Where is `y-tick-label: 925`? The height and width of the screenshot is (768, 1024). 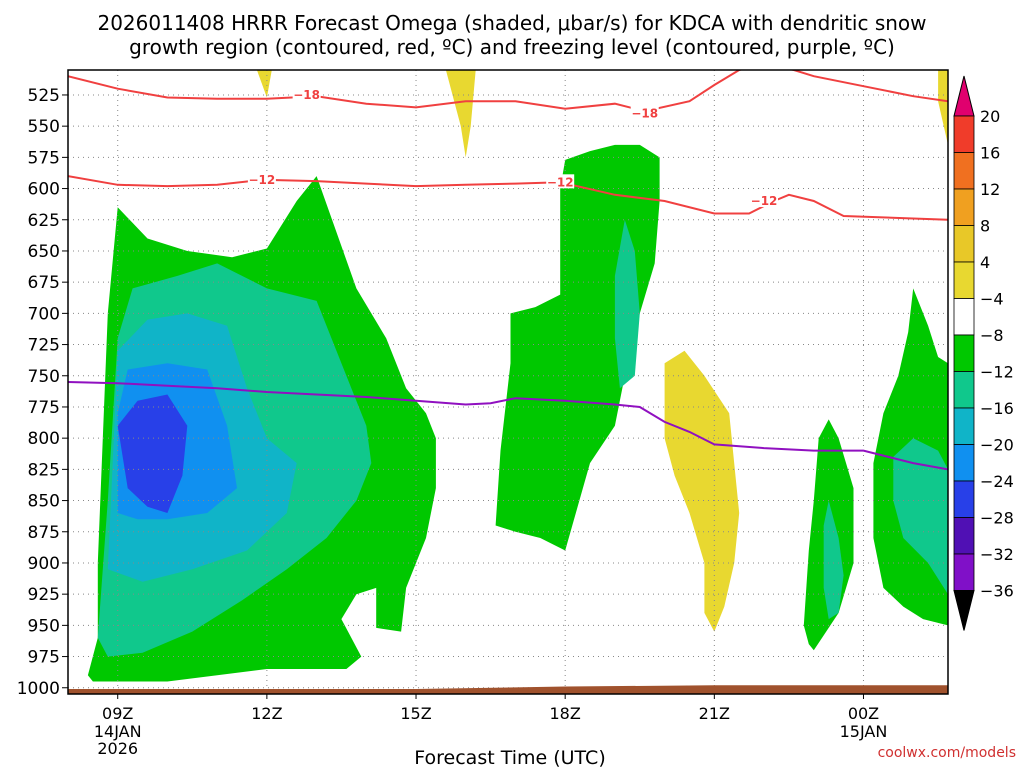
y-tick-label: 925 is located at coordinates (44, 595).